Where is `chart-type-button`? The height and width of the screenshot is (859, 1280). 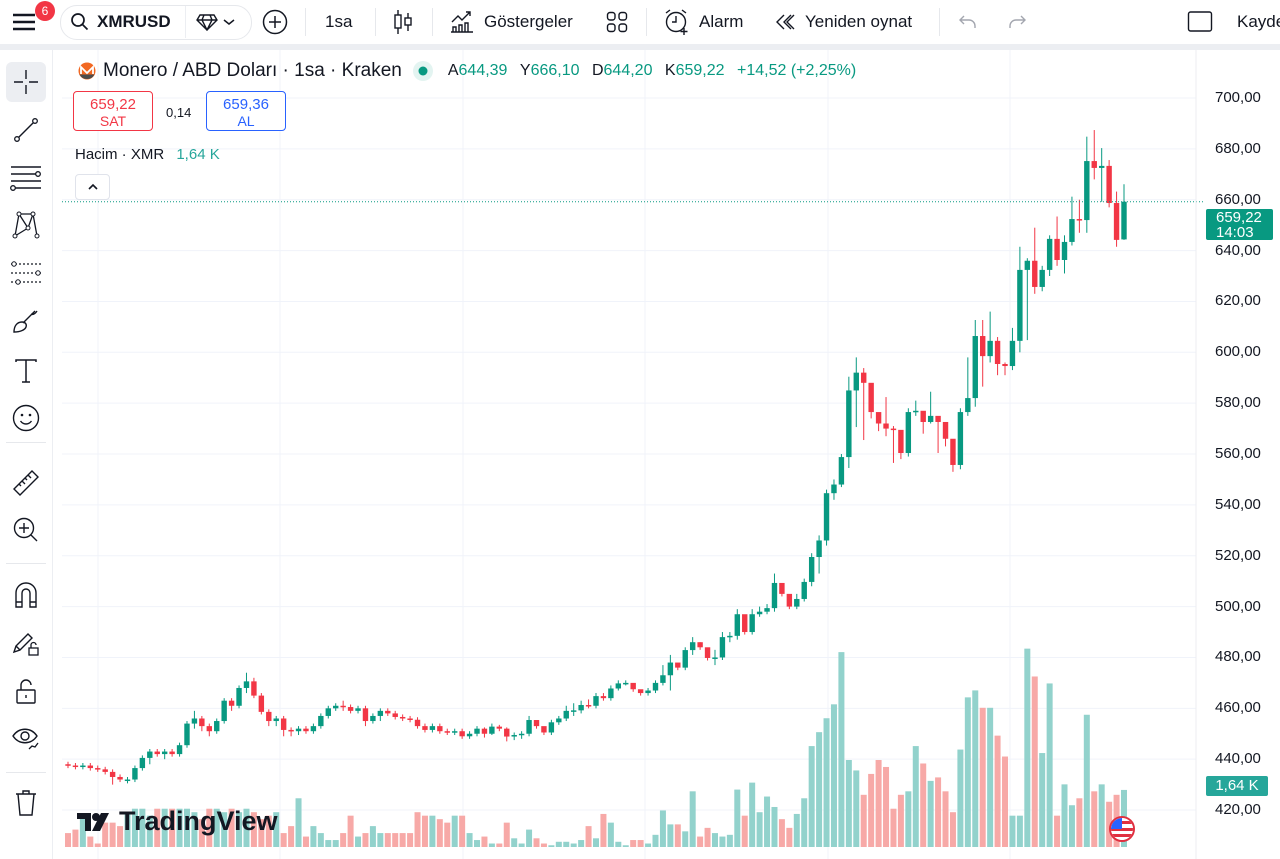
chart-type-button is located at coordinates (403, 22).